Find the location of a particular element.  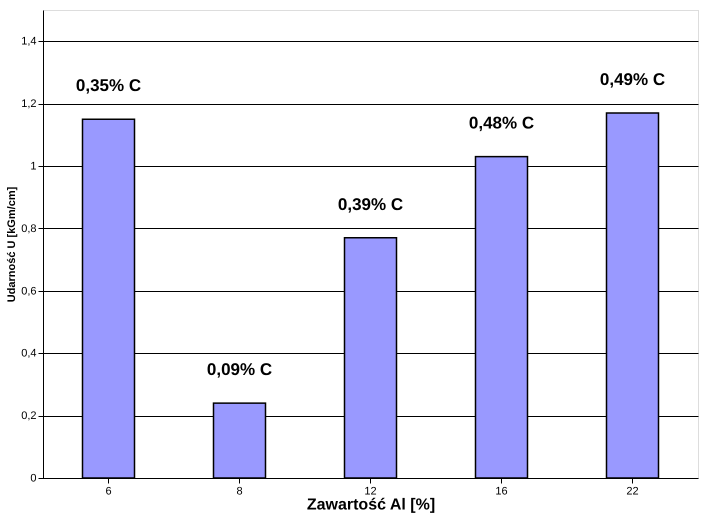

y-tick-label: 0,8 is located at coordinates (28, 228).